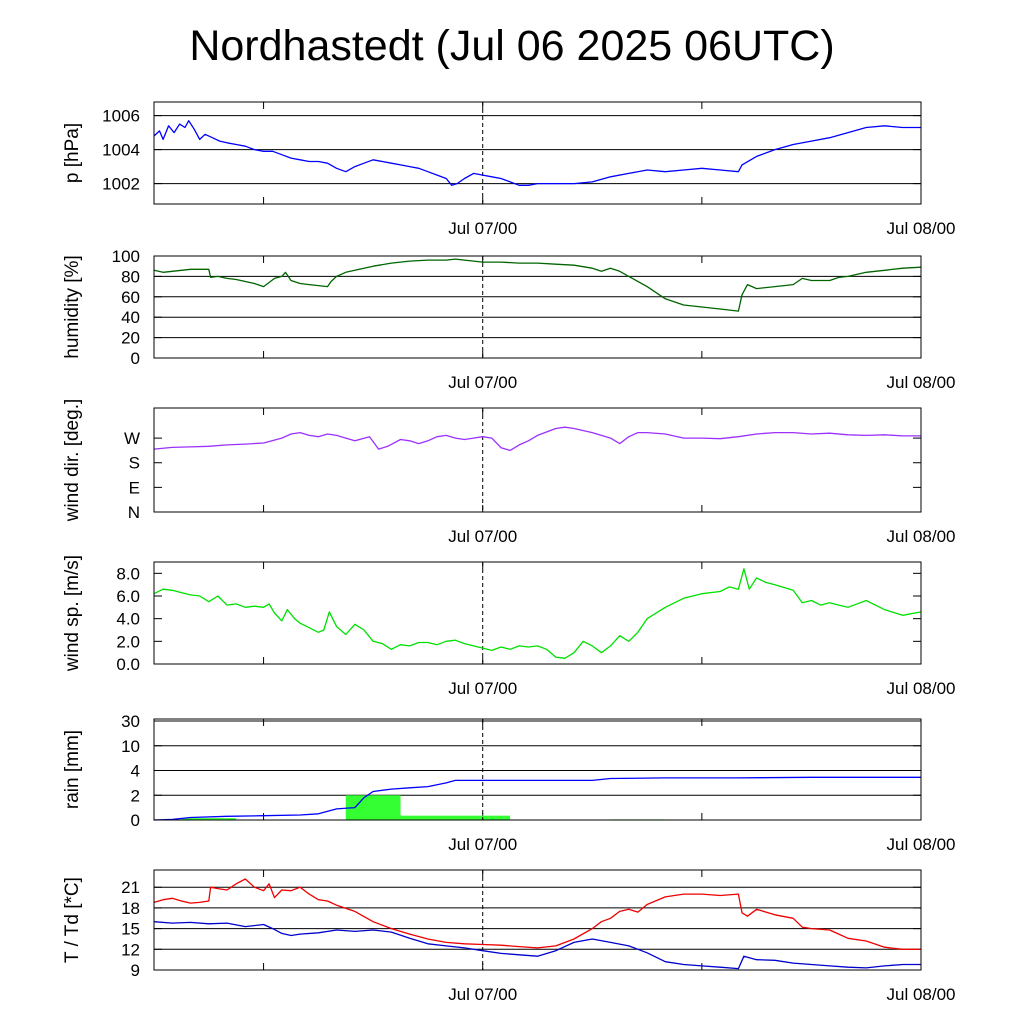 The width and height of the screenshot is (1024, 1024). I want to click on wind-direction-xtick-label: Jul 07/00, so click(482, 536).